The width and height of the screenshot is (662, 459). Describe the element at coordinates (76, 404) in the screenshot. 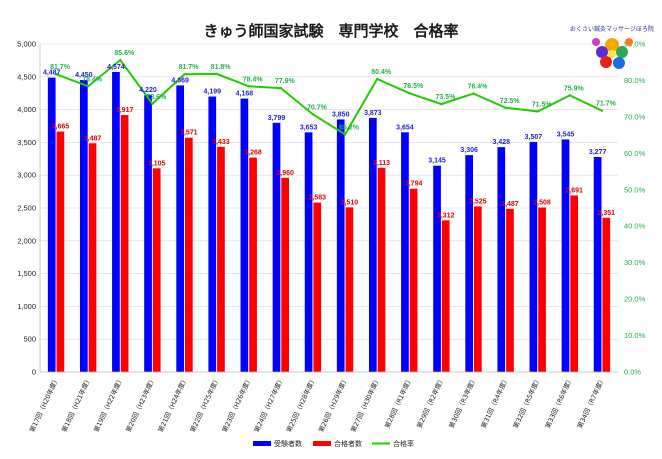

I see `x-tick-label: 第18回（H21年度）` at that location.